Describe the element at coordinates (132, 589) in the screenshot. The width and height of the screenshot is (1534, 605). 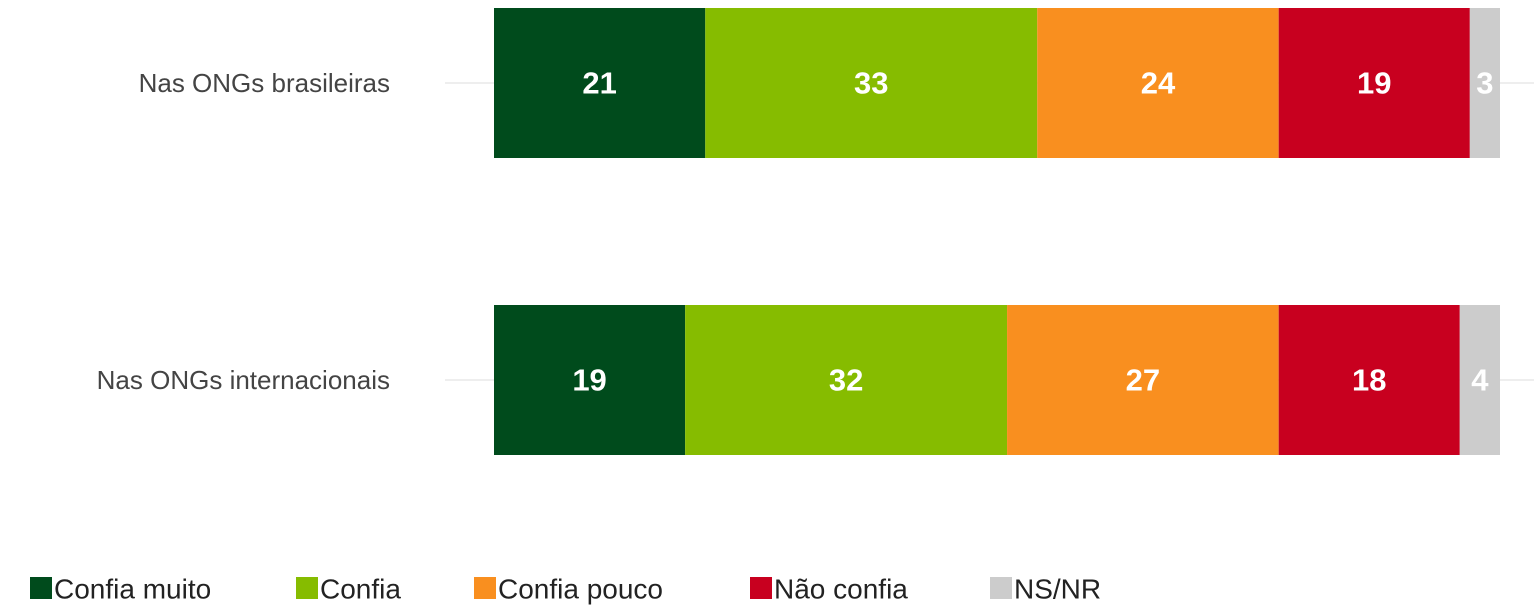
I see `legend-label: Confia muito` at that location.